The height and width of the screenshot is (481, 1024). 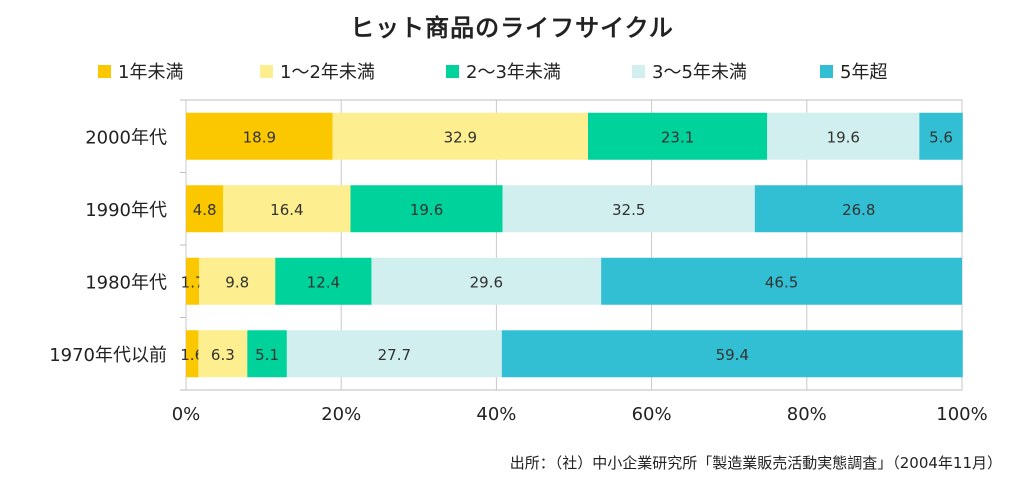 I want to click on data-label: 32.9, so click(x=460, y=137).